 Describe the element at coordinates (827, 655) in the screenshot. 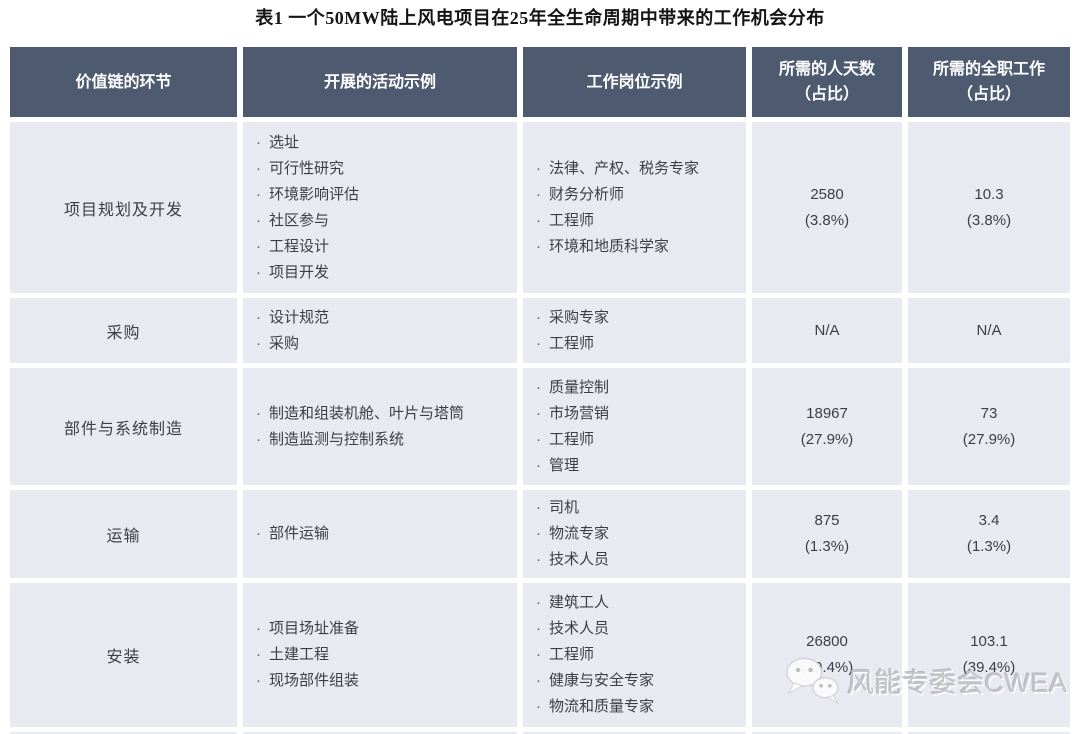

I see `person-days-cell: 26800 (39.4%)` at that location.